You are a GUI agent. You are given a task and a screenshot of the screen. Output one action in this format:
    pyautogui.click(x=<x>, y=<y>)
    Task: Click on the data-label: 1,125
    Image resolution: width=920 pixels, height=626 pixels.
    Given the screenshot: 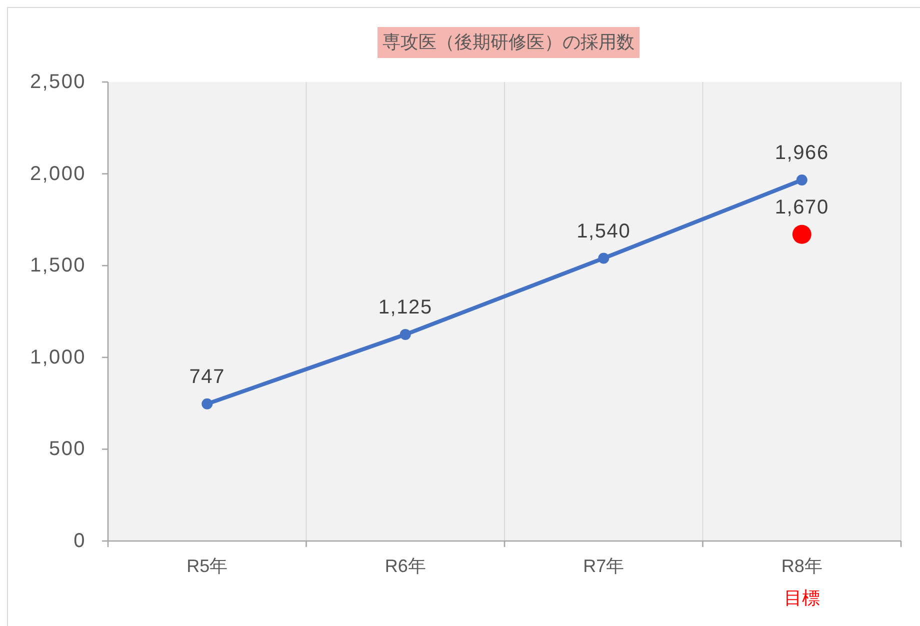 What is the action you would take?
    pyautogui.click(x=405, y=307)
    